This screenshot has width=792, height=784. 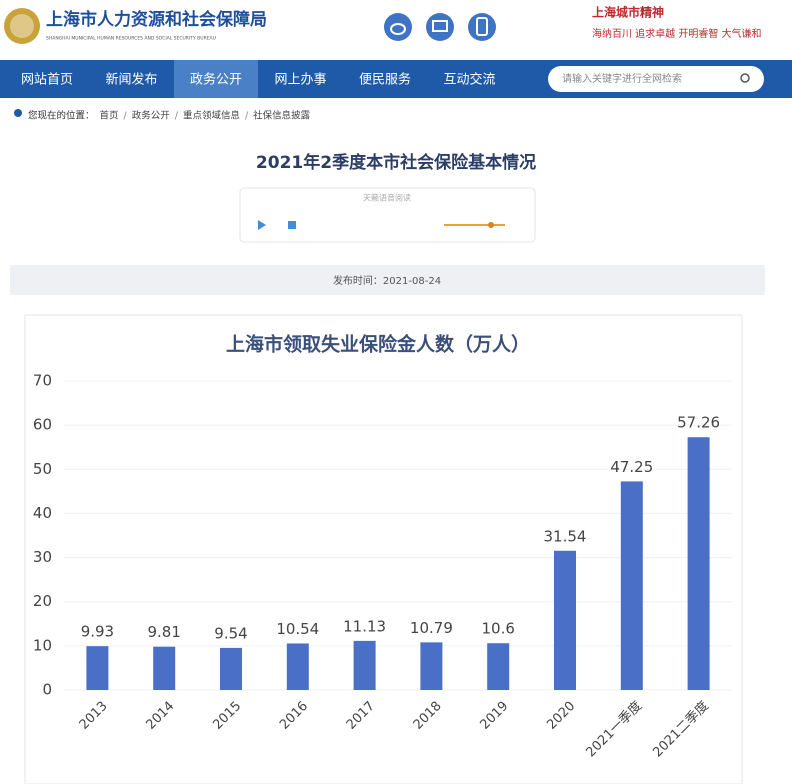 I want to click on data-label: 11.13, so click(x=364, y=626).